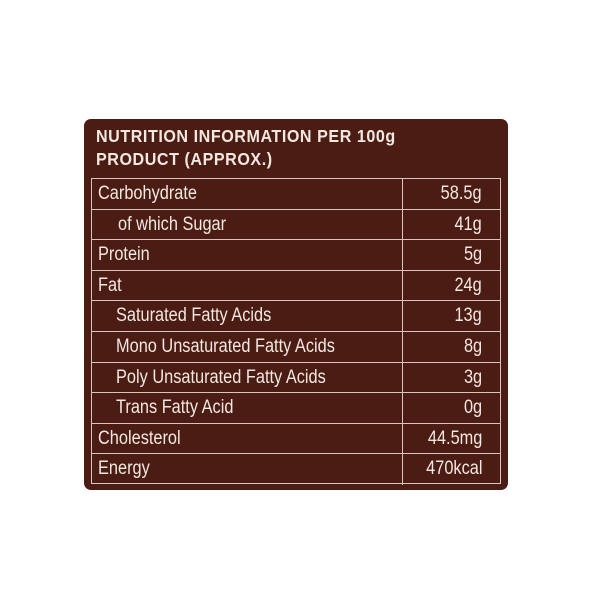  I want to click on nutrient-value: 58.5g, so click(461, 193).